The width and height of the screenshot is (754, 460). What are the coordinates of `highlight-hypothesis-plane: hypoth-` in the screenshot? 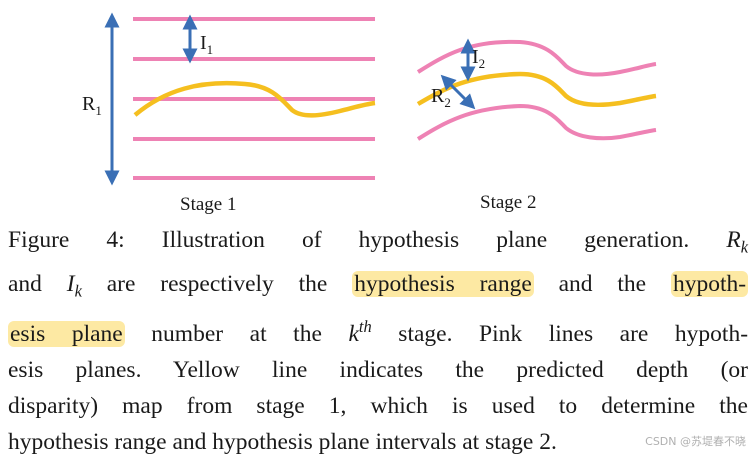 It's located at (709, 283).